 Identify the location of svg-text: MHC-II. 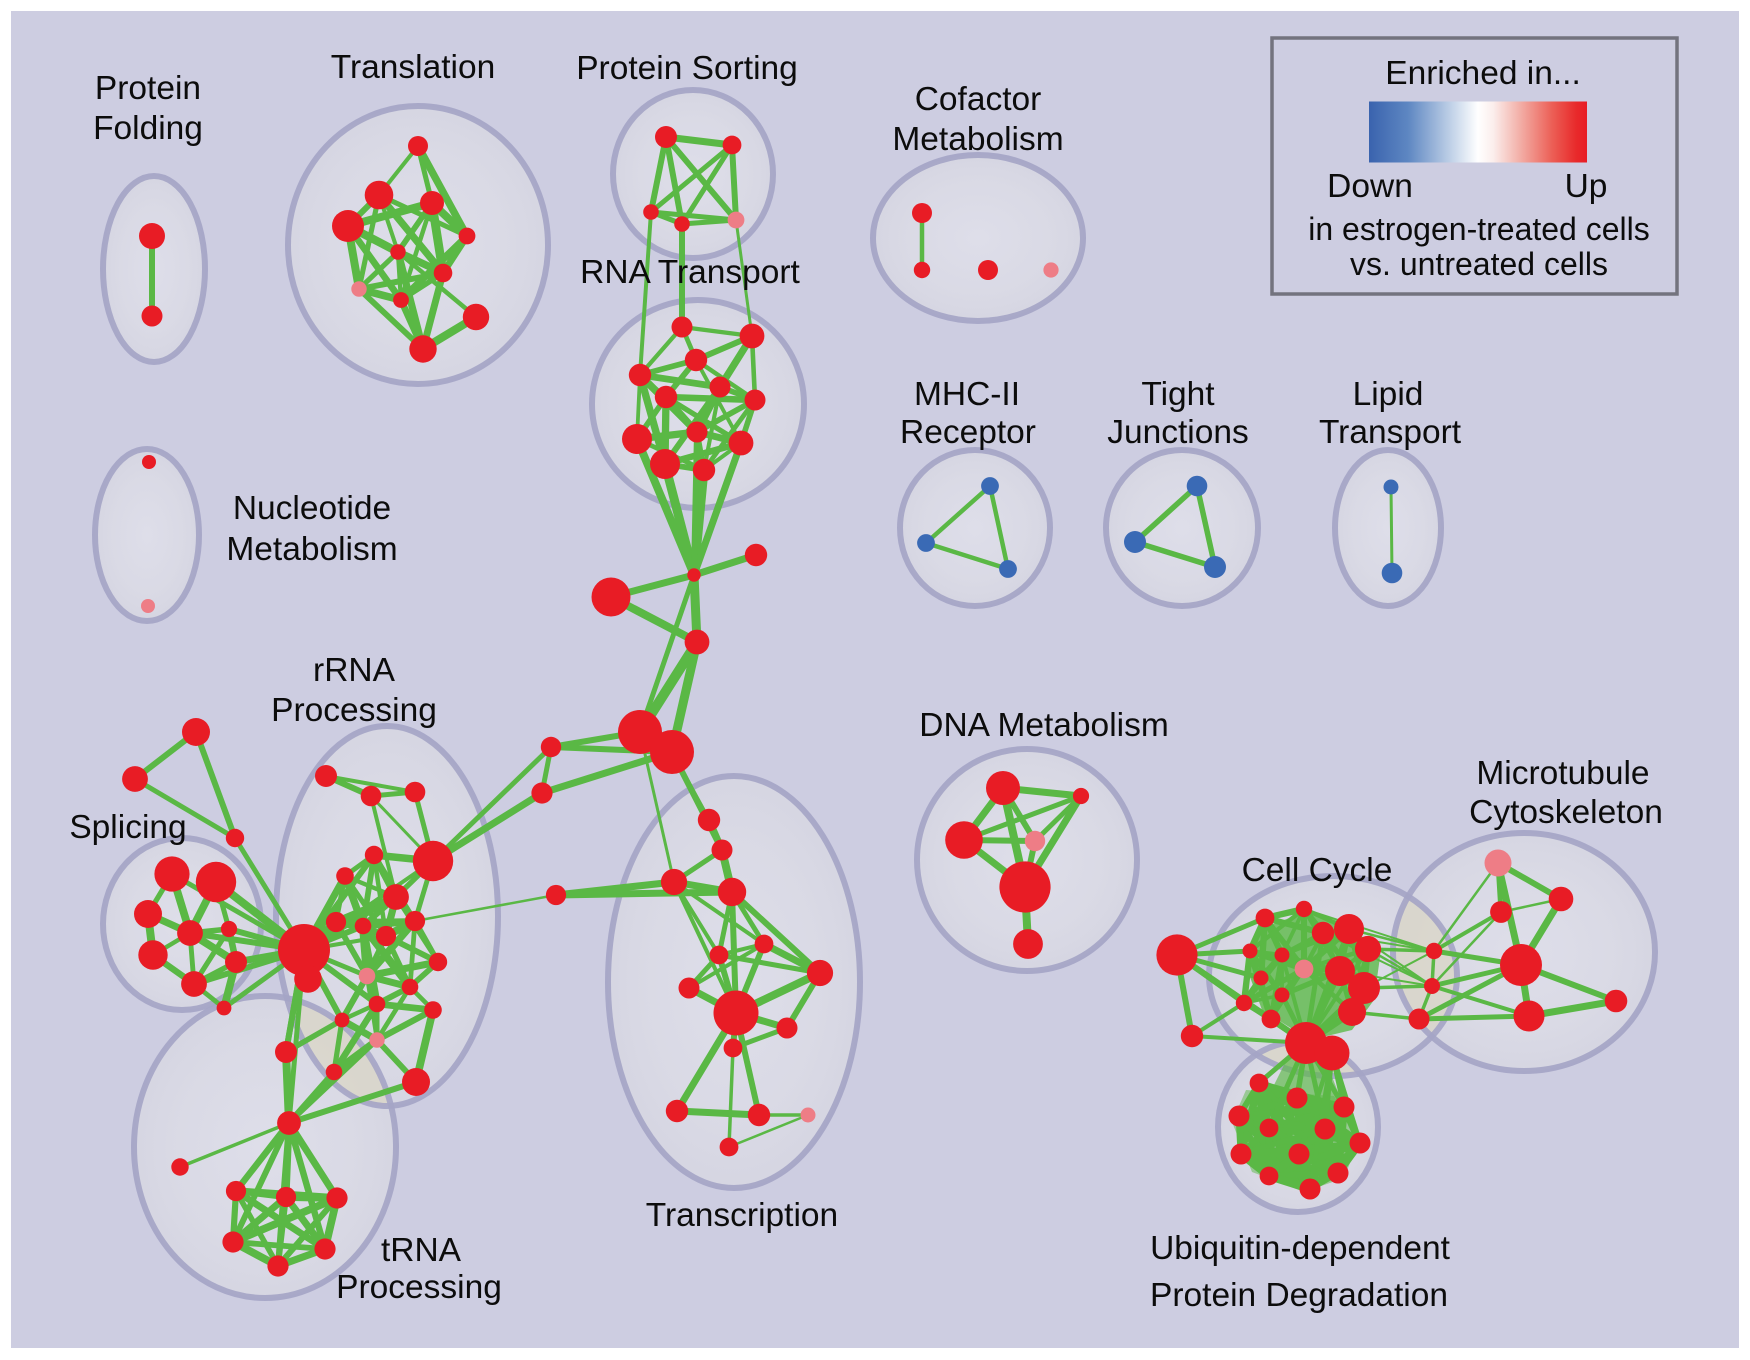
(967, 394).